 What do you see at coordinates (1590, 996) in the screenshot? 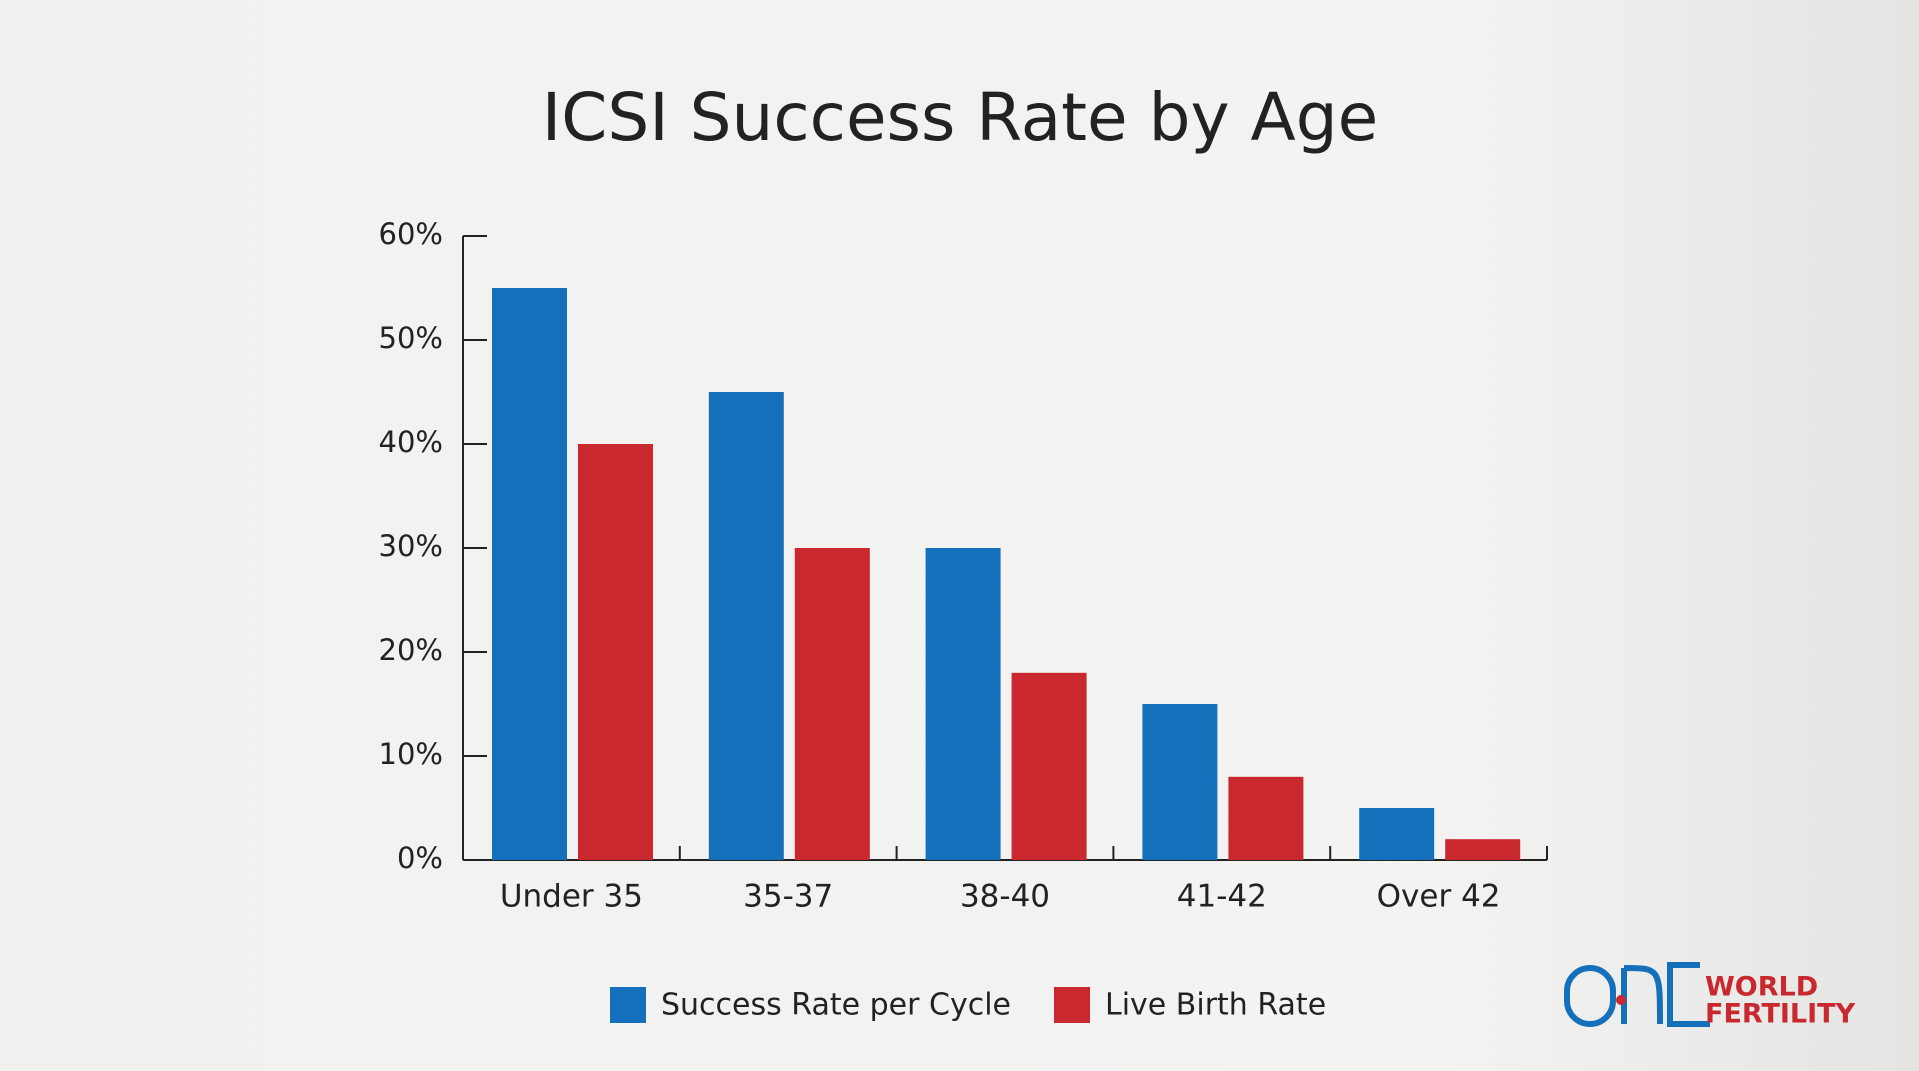
I see `logo-o` at bounding box center [1590, 996].